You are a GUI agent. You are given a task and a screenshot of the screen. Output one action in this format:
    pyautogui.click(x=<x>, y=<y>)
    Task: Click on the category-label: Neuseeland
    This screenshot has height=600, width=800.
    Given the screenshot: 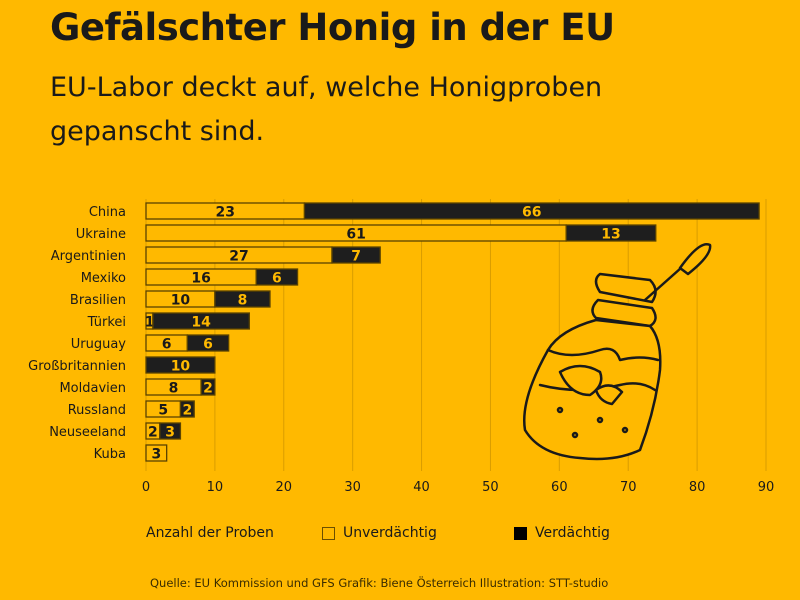 What is the action you would take?
    pyautogui.click(x=87, y=432)
    